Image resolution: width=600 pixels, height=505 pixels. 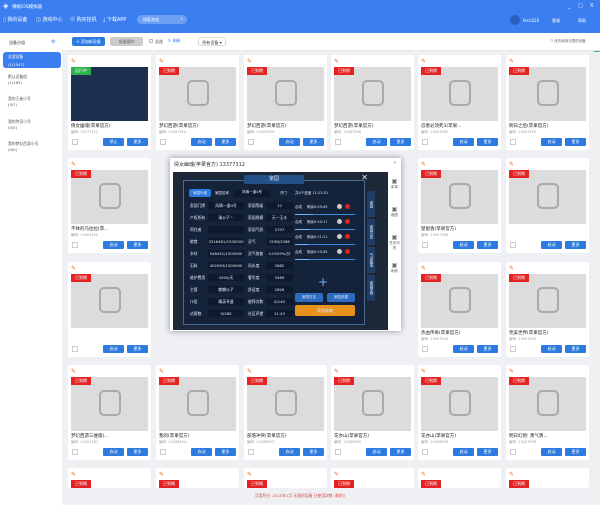 I want to click on stop-button: 停止, so click(x=113, y=142).